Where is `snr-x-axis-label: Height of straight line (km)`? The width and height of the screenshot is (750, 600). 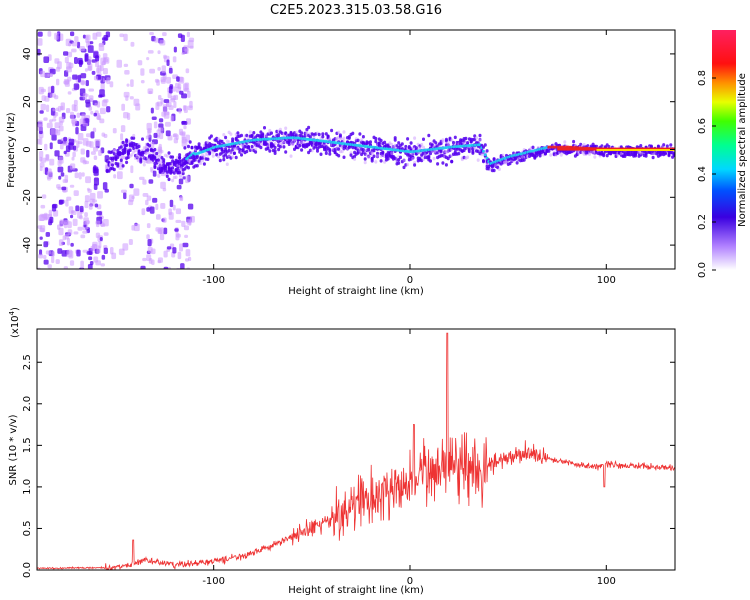 snr-x-axis-label: Height of straight line (km) is located at coordinates (356, 590).